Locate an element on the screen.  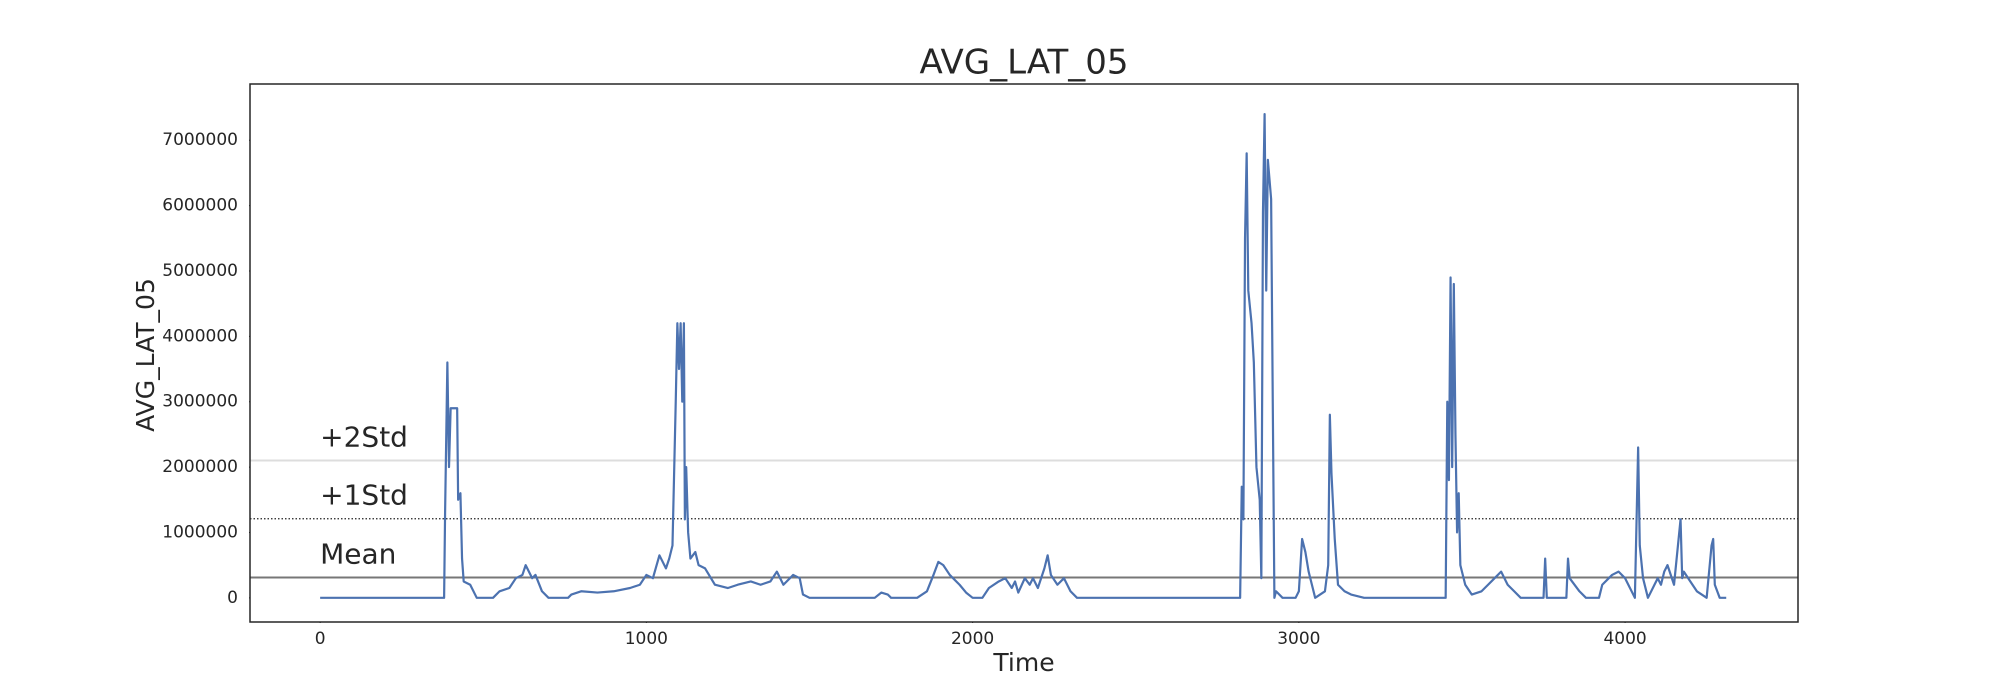
x-tick-label: 3000 is located at coordinates (1298, 639).